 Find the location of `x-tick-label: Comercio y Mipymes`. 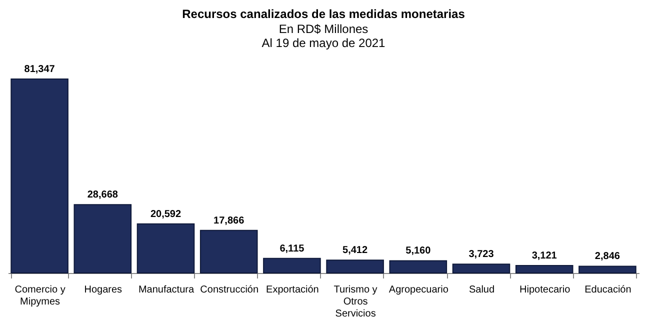

x-tick-label: Comercio y Mipymes is located at coordinates (40, 296).